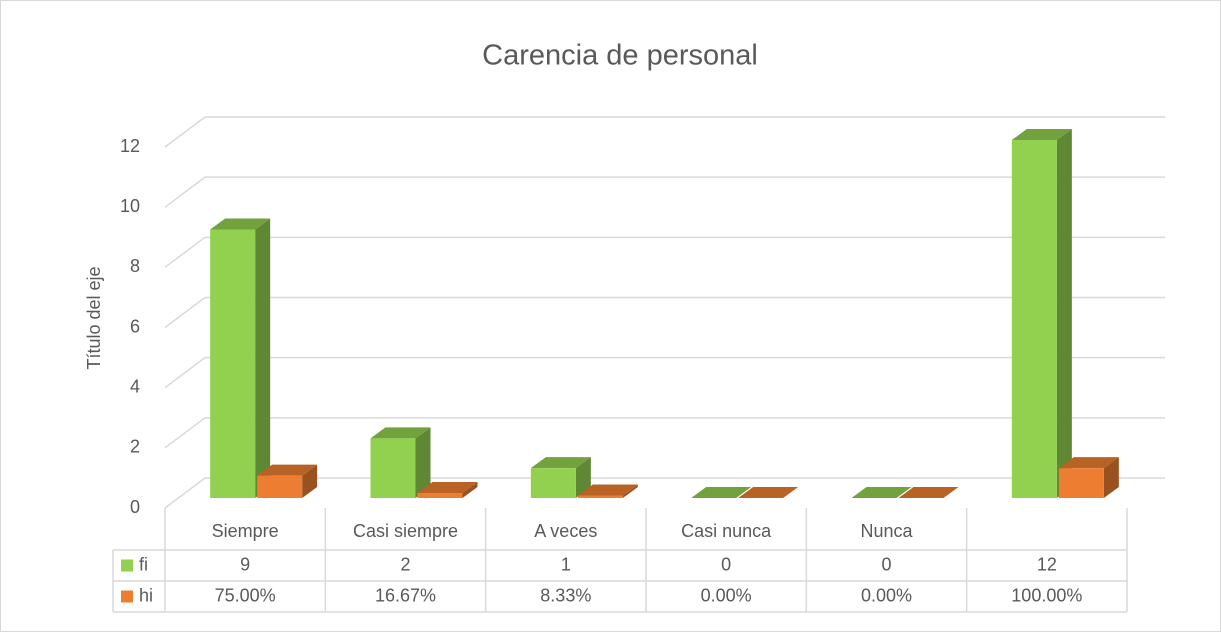 This screenshot has height=632, width=1221. I want to click on x-tick-label: Nunca, so click(886, 531).